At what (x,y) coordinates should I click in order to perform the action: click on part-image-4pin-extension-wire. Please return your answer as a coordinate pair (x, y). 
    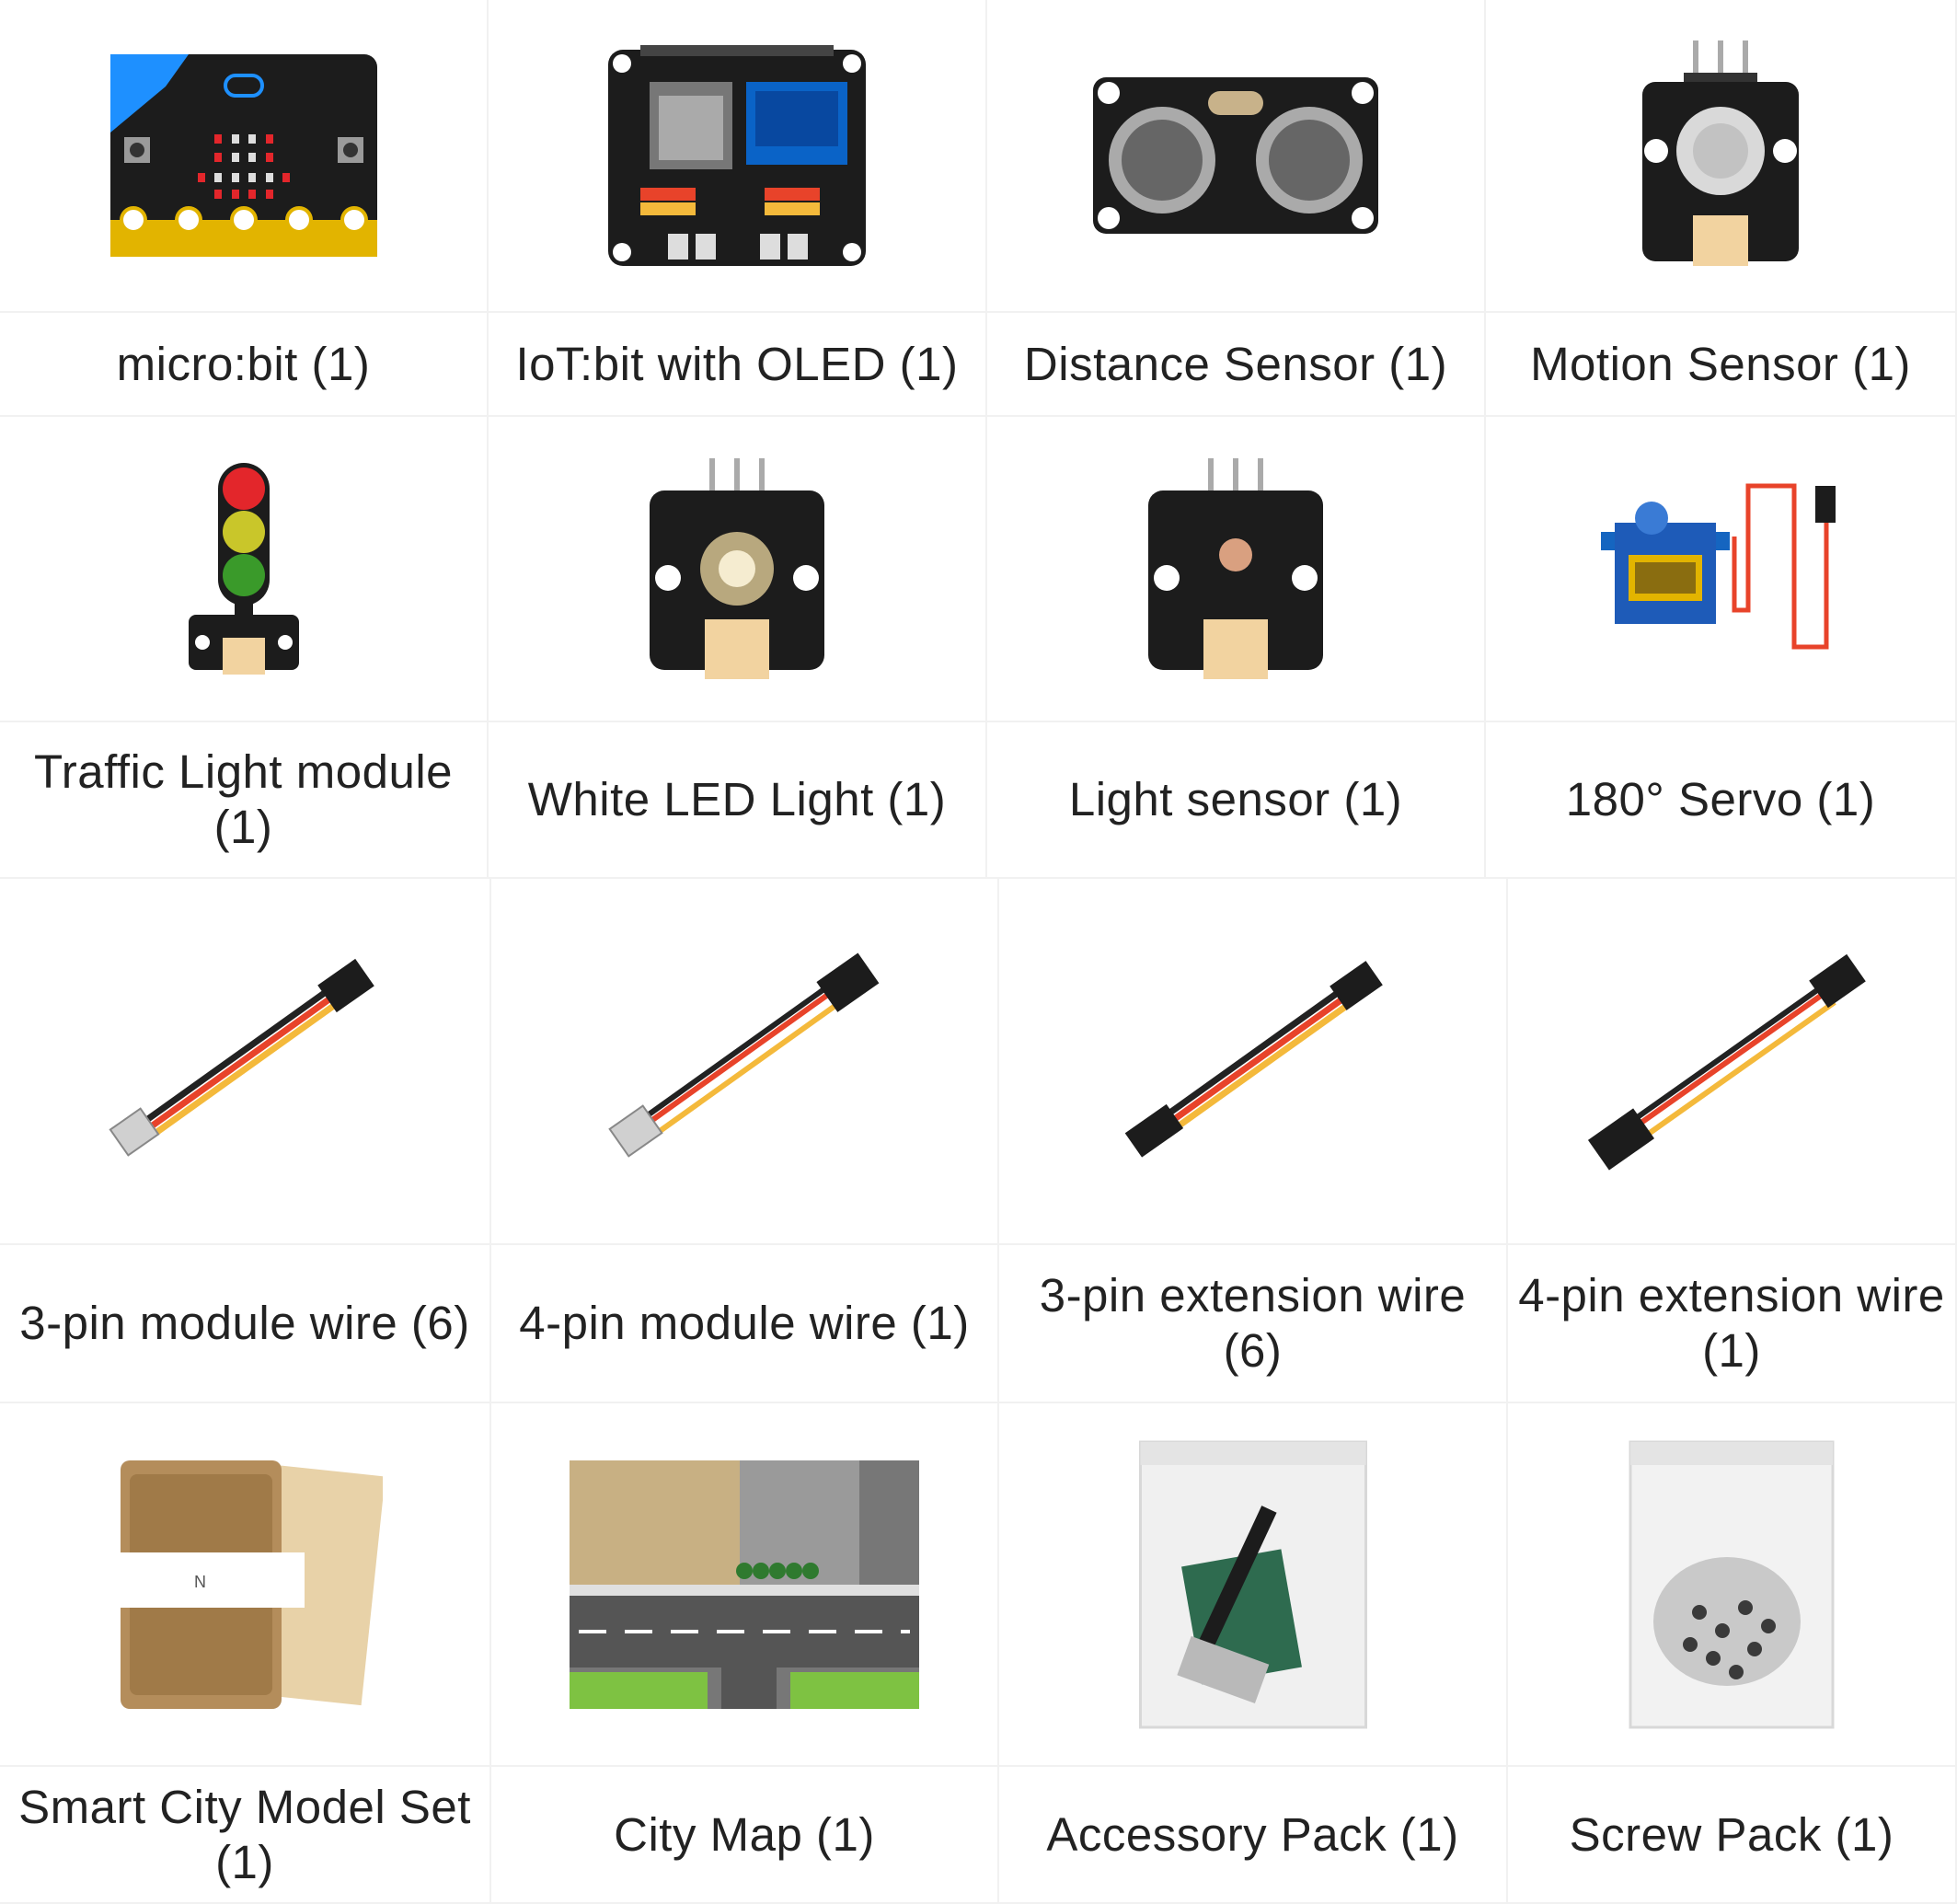
    Looking at the image, I should click on (1732, 1062).